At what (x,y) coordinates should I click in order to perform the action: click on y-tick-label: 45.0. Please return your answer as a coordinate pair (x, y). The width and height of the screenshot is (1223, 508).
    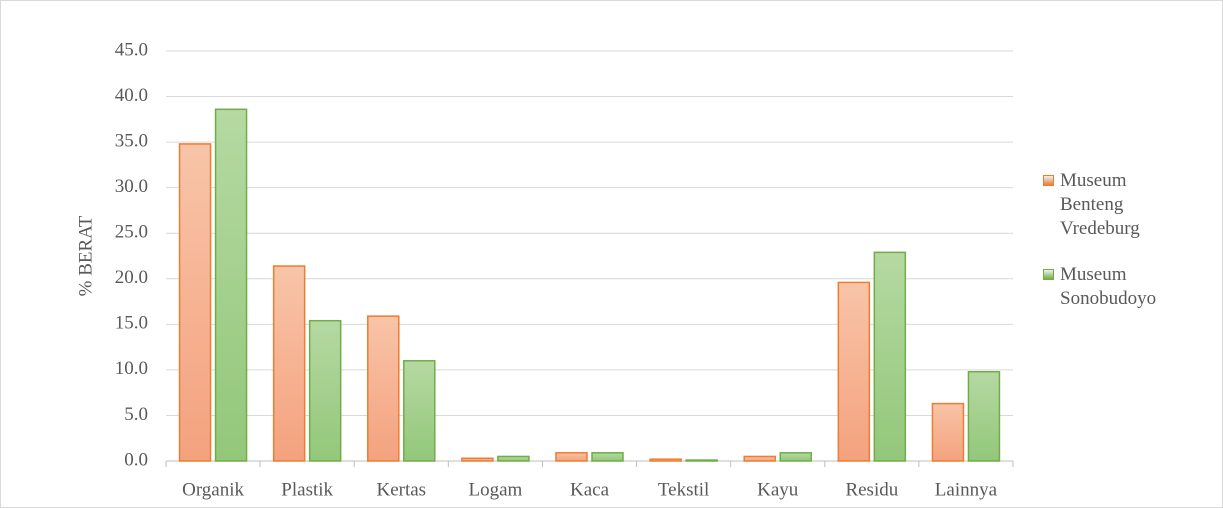
    Looking at the image, I should click on (131, 49).